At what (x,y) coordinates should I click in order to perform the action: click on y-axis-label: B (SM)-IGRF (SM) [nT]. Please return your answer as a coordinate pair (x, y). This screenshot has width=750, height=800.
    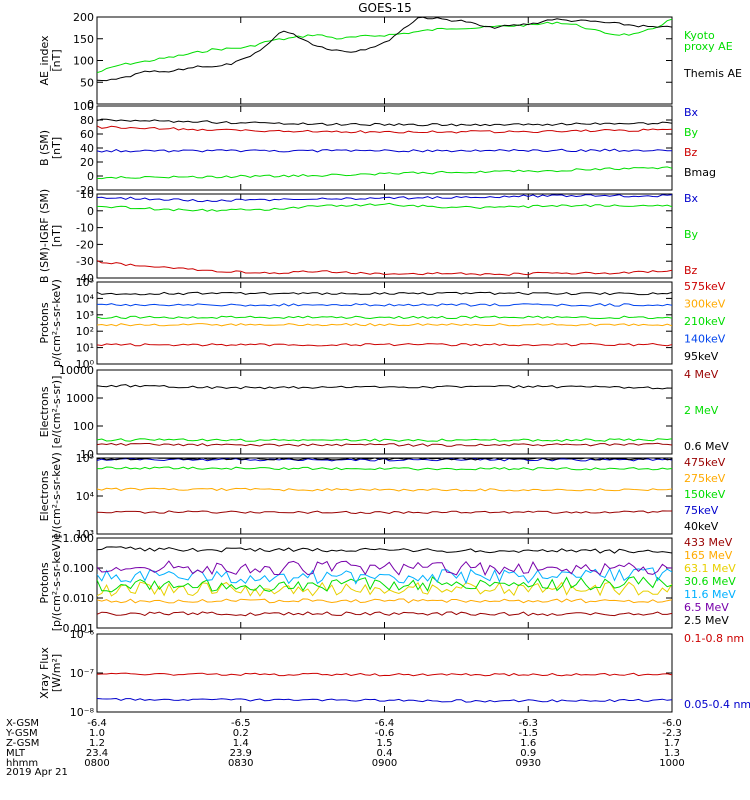
    Looking at the image, I should click on (50, 236).